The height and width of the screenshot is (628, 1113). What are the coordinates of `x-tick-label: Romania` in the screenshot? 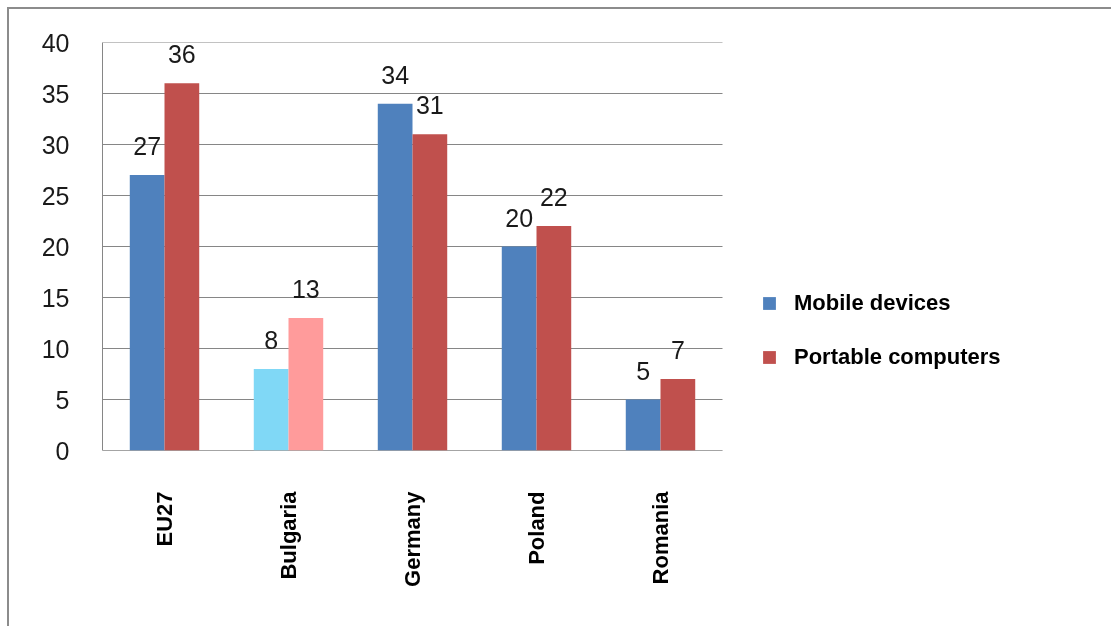 It's located at (660, 537).